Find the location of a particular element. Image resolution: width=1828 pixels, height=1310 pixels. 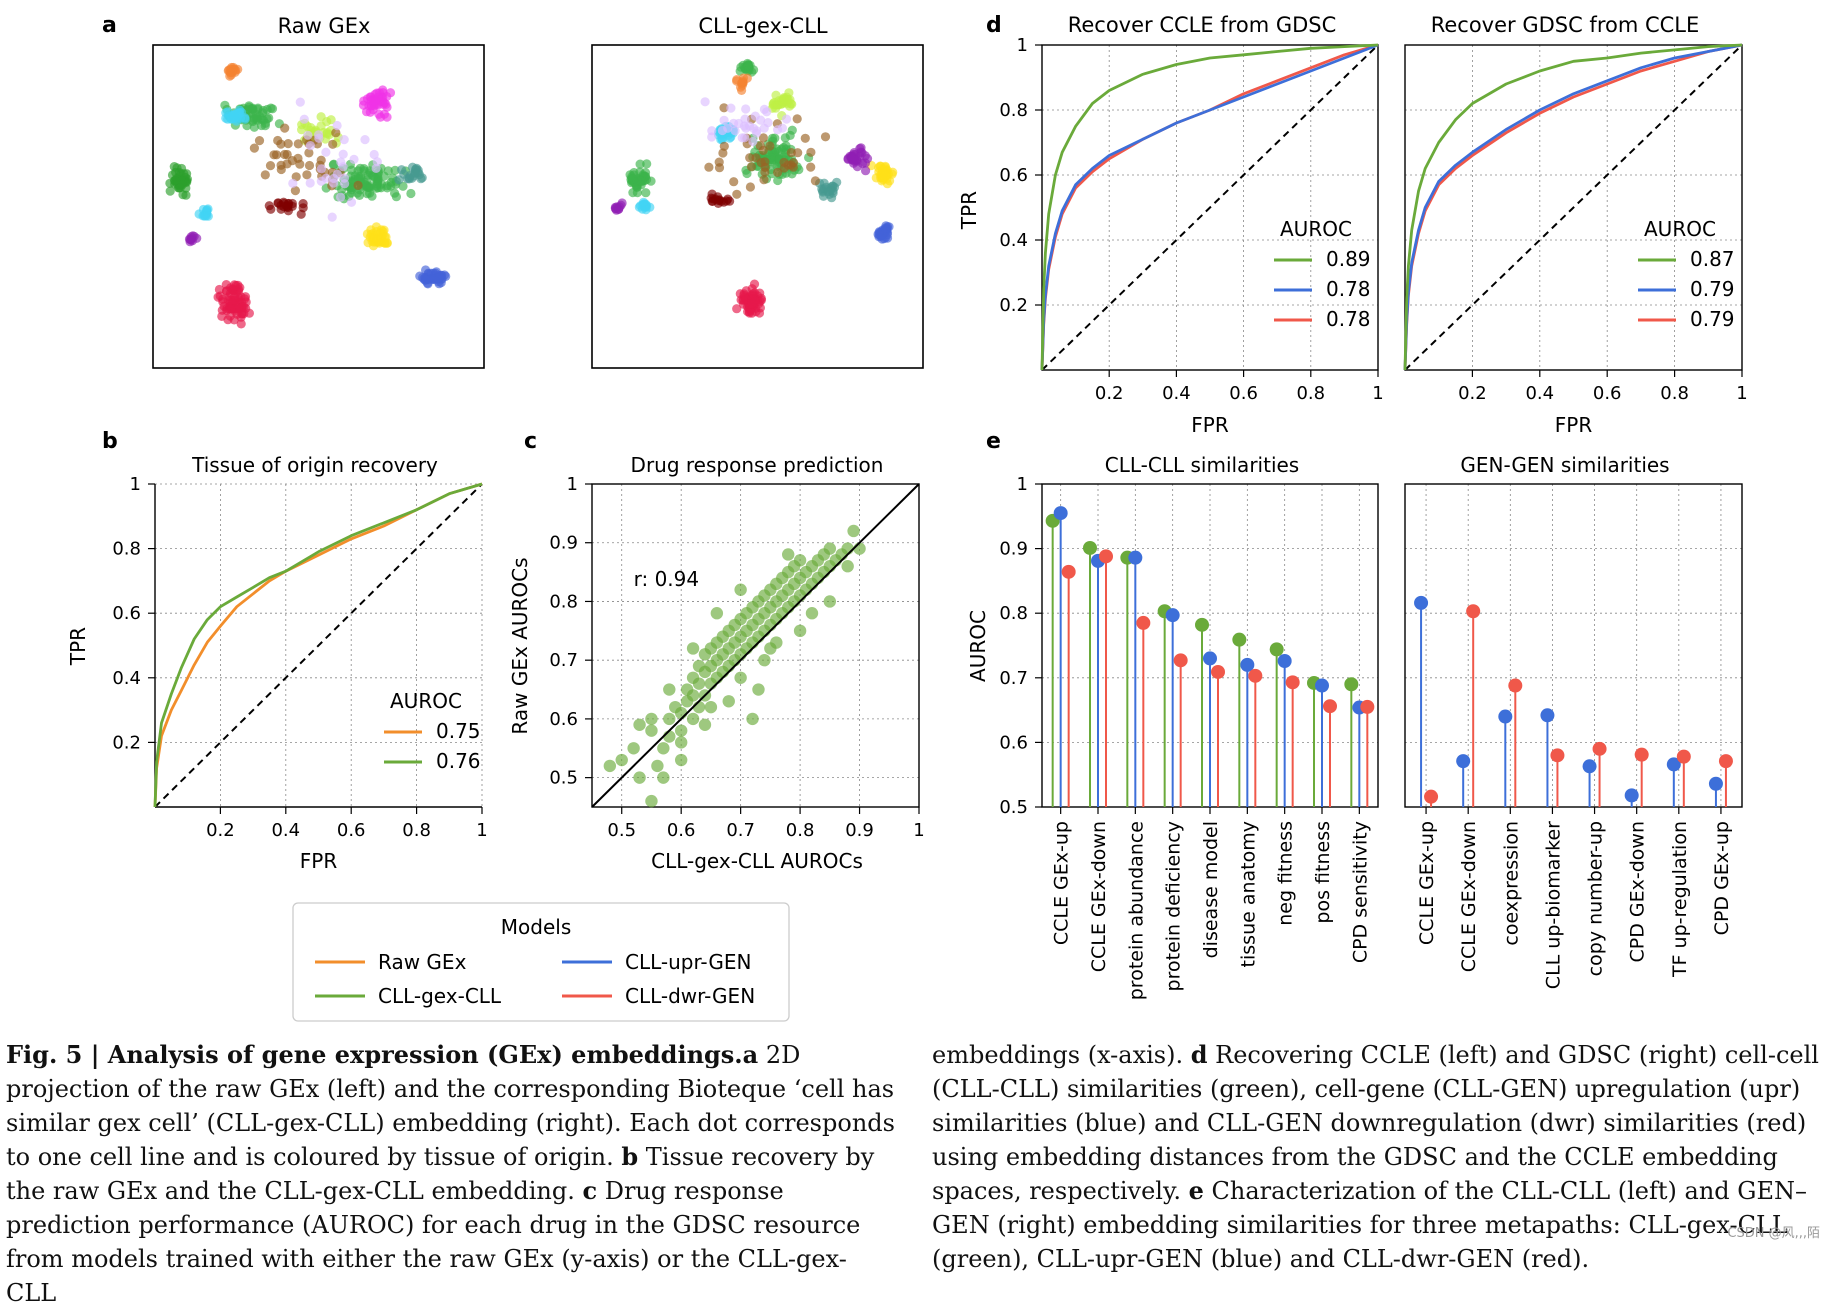

category-label: CCLE GEx-down is located at coordinates (1469, 896).